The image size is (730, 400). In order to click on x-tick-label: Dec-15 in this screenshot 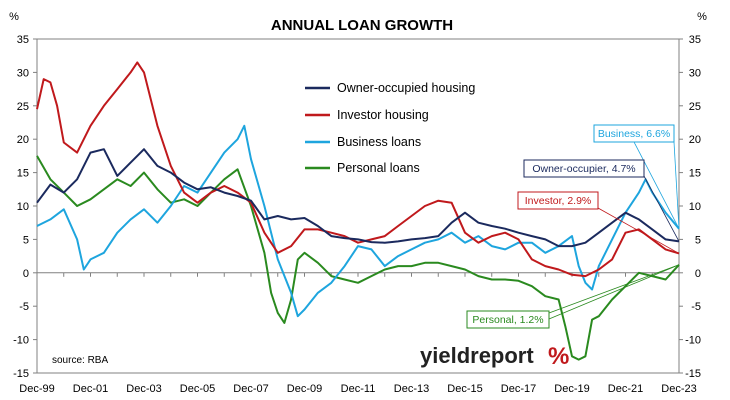, I will do `click(464, 389)`.